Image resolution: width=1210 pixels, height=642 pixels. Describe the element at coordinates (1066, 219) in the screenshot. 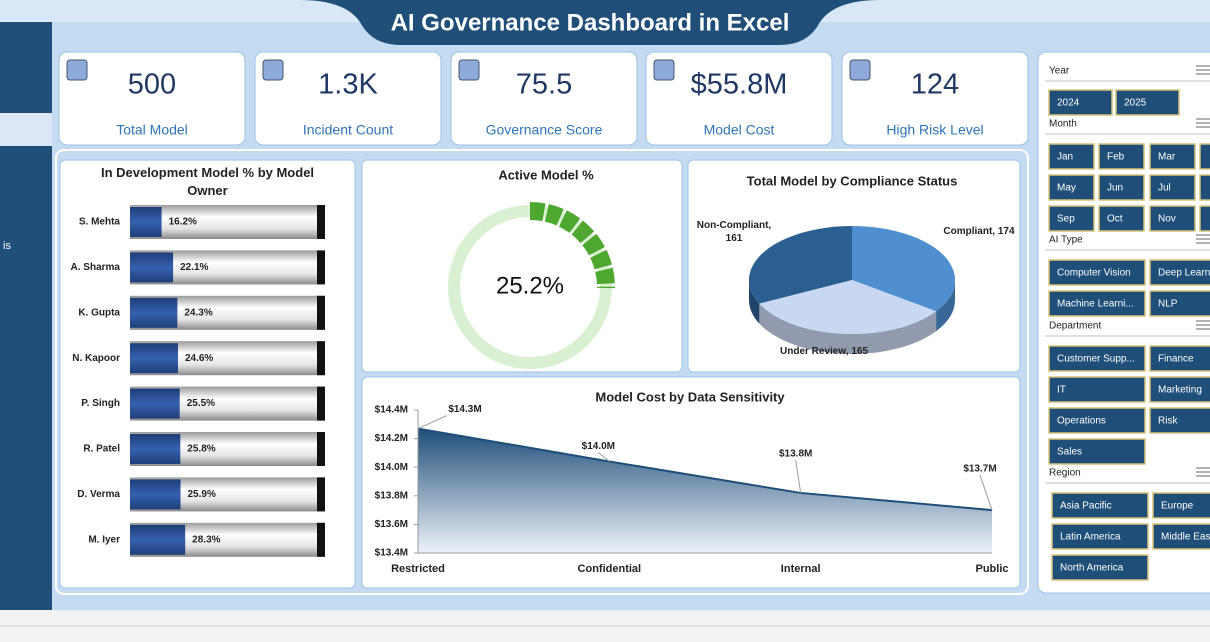

I see `slicer-item: Sep` at that location.